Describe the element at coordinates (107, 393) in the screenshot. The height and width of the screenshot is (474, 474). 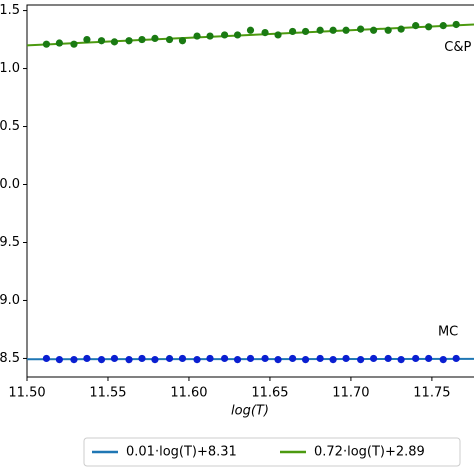
I see `x-tick-label: 11.55` at that location.